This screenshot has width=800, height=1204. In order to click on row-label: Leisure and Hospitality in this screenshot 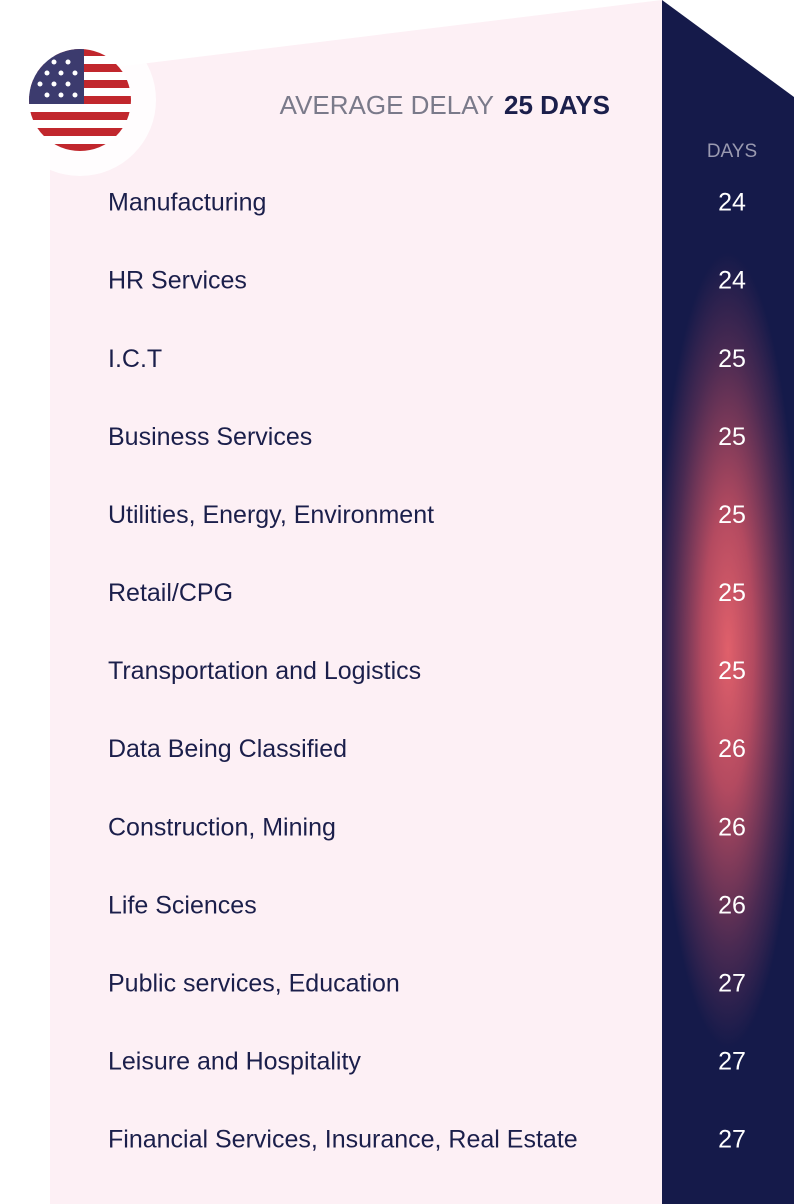, I will do `click(234, 1062)`.